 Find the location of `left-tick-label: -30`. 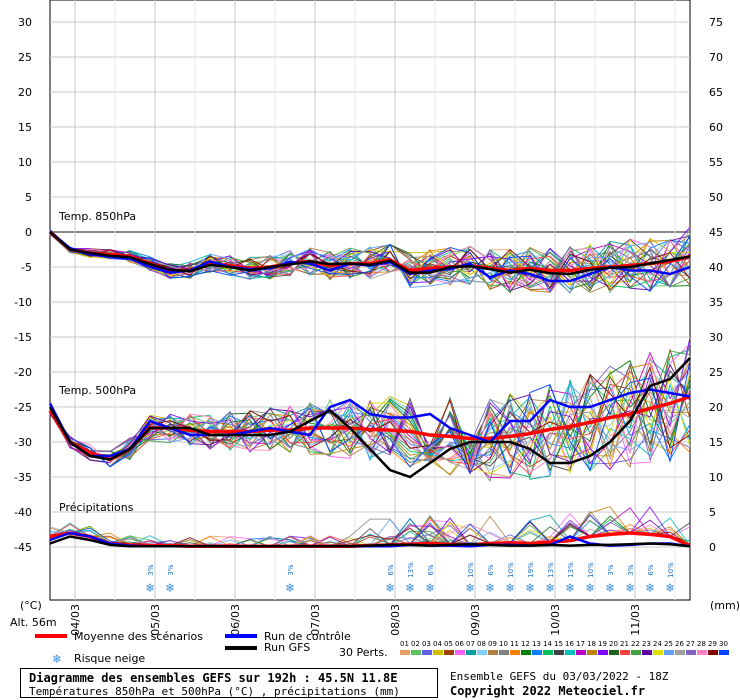

left-tick-label: -30 is located at coordinates (23, 442).